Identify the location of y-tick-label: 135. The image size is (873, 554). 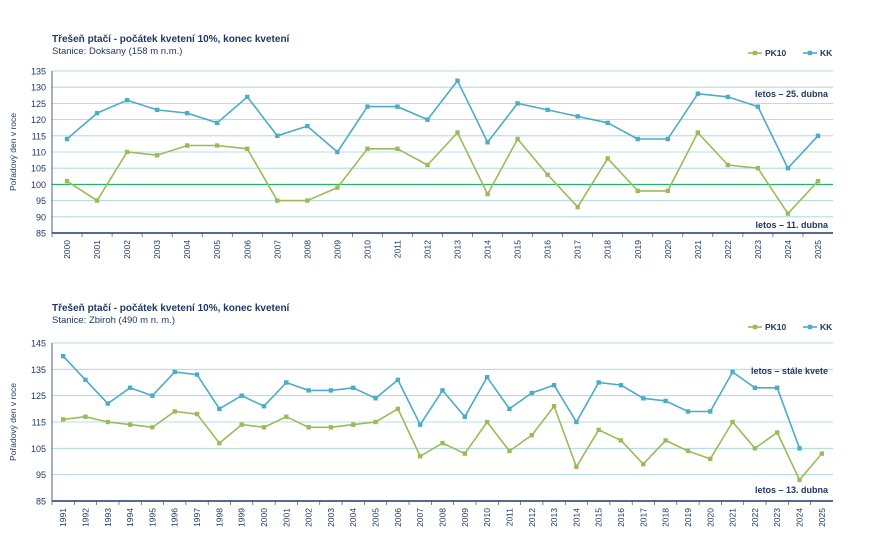
(38, 72).